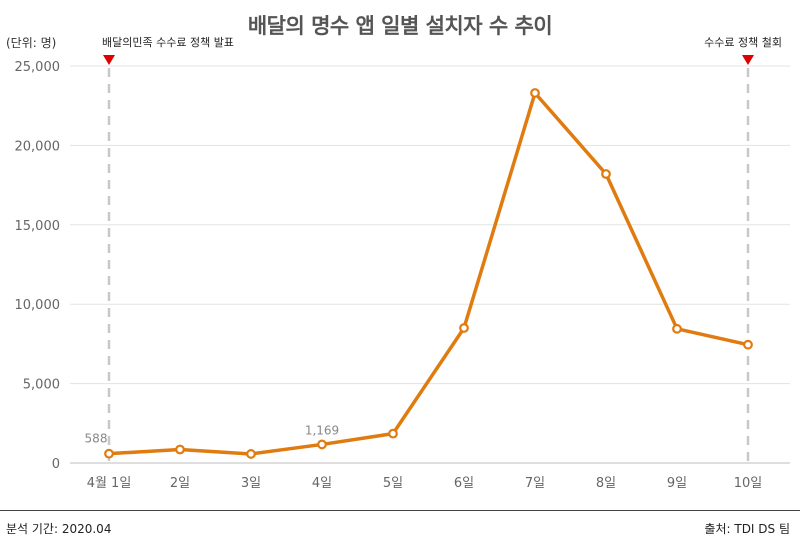  What do you see at coordinates (322, 430) in the screenshot?
I see `data-label: 1,169` at bounding box center [322, 430].